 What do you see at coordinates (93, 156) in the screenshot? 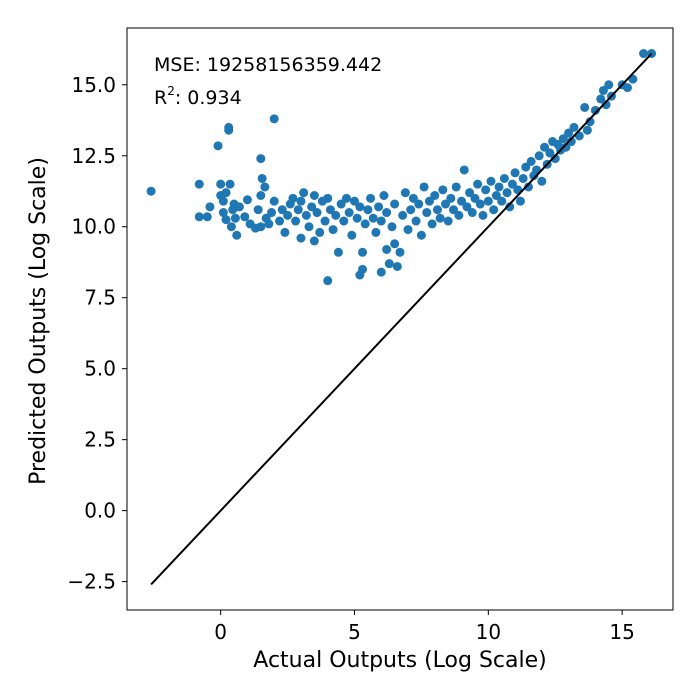
I see `y-tick-label: 12.5` at bounding box center [93, 156].